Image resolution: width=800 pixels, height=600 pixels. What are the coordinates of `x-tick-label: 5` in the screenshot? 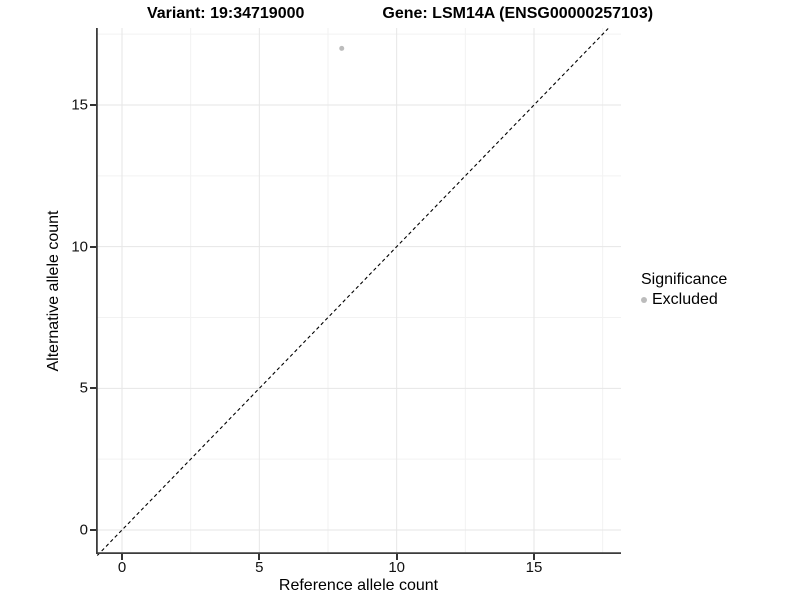 It's located at (259, 567).